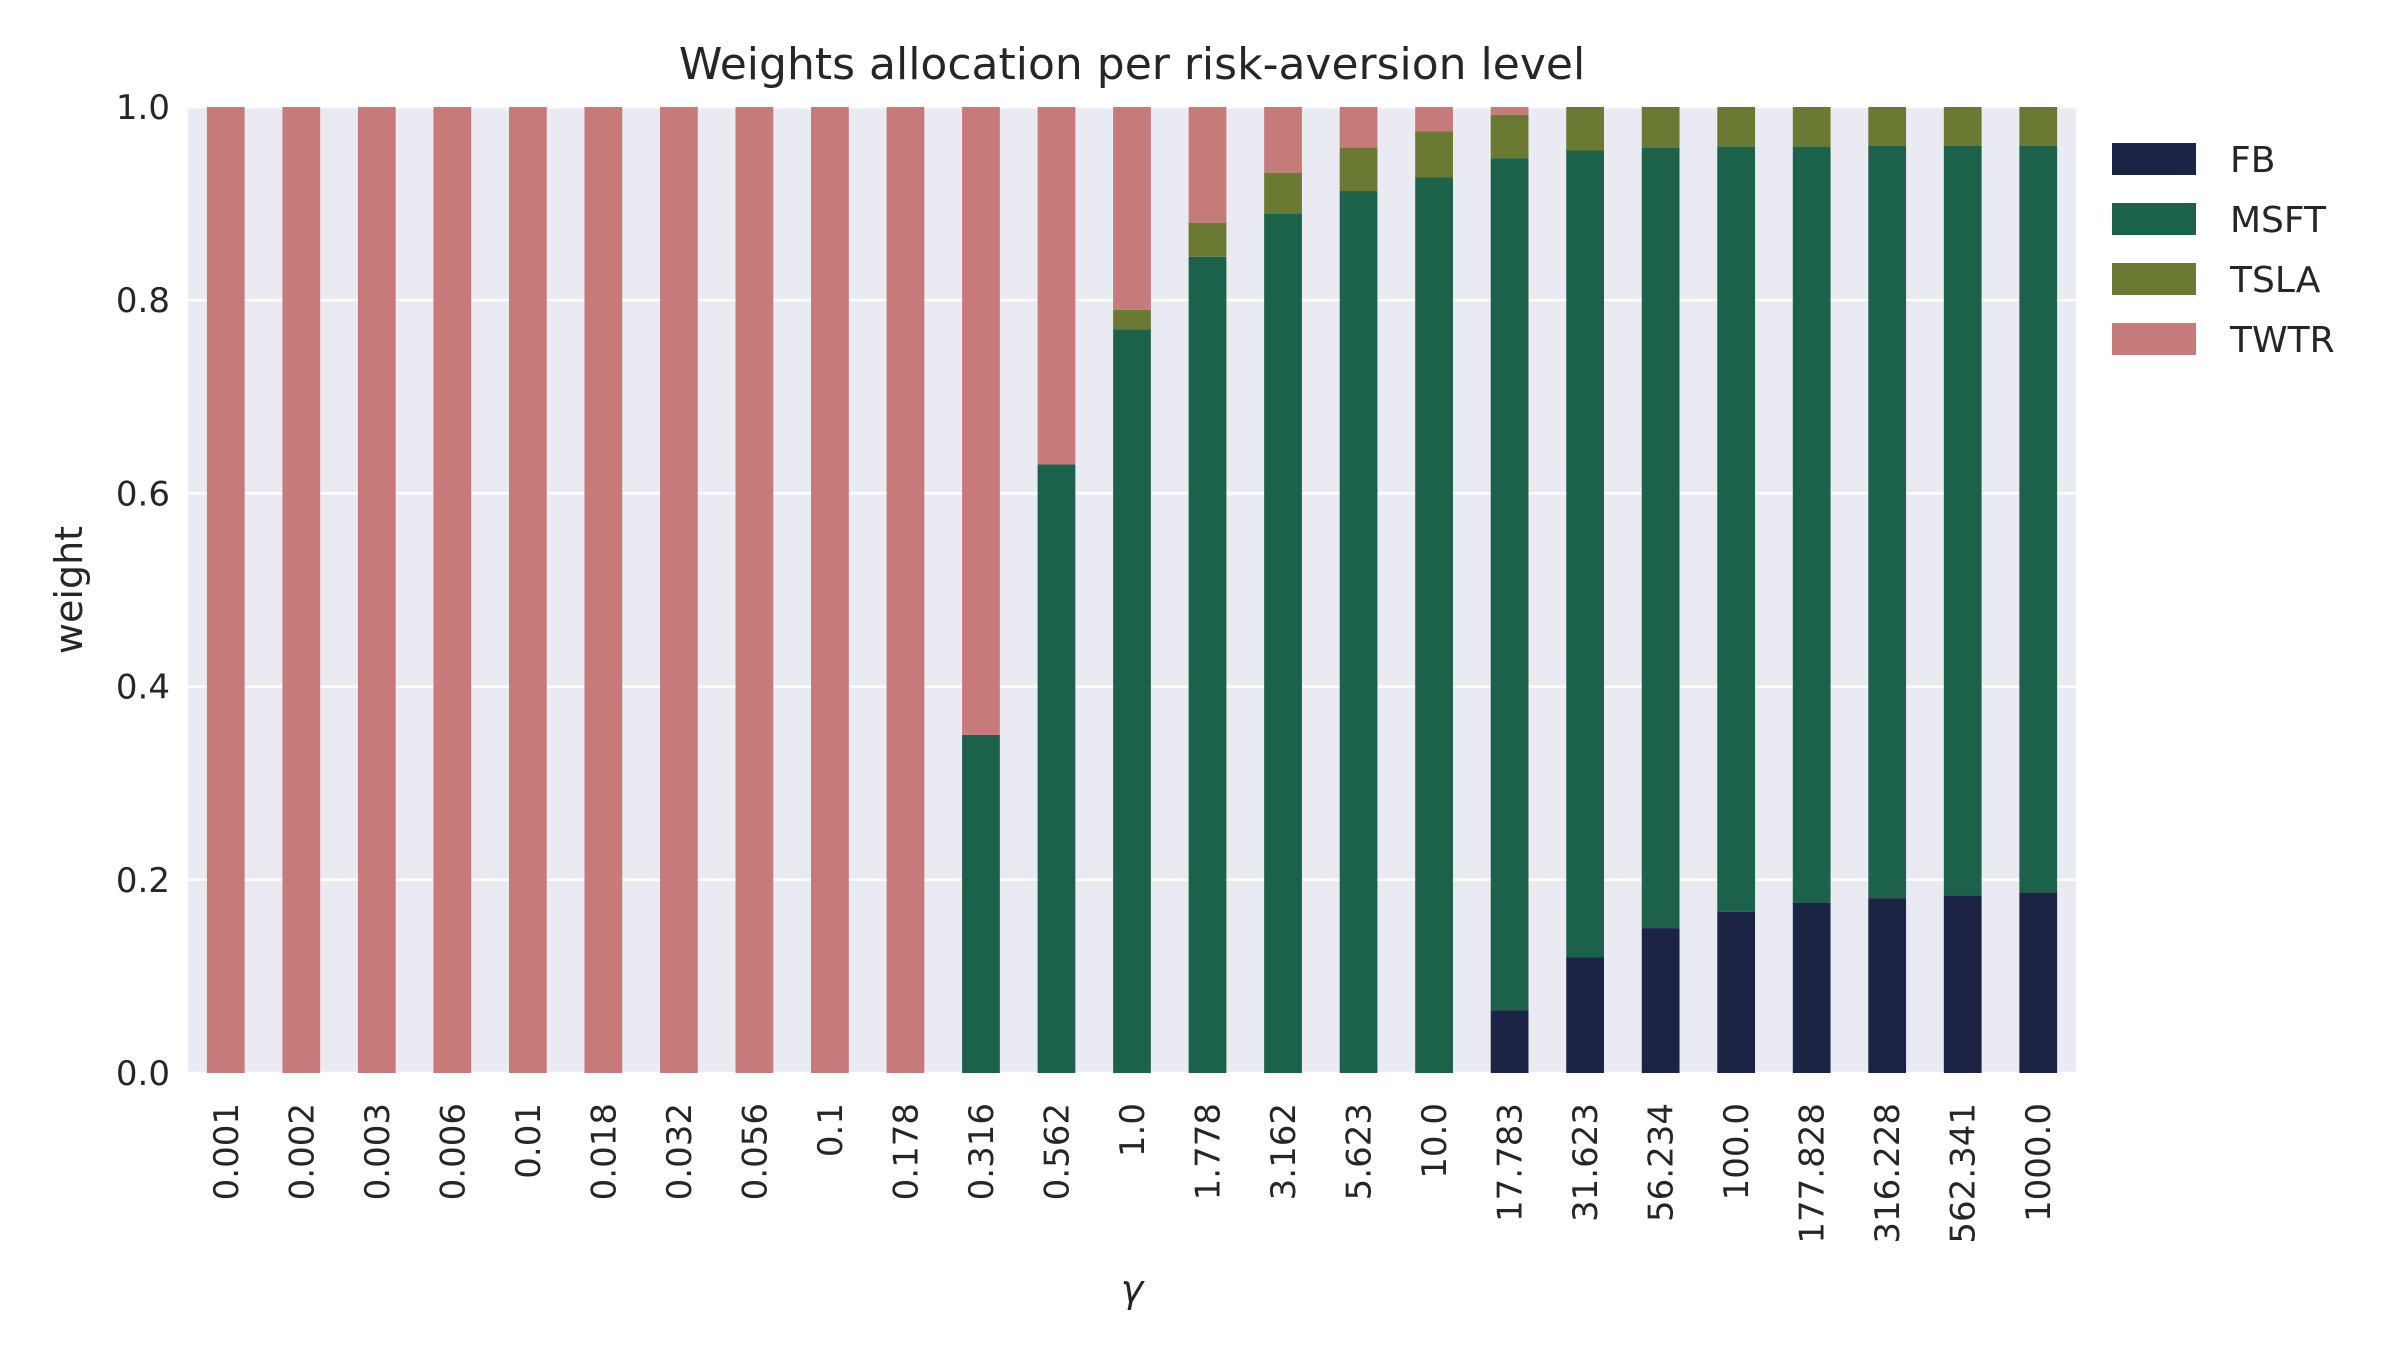  What do you see at coordinates (2278, 220) in the screenshot?
I see `legend-label-msft: MSFT` at bounding box center [2278, 220].